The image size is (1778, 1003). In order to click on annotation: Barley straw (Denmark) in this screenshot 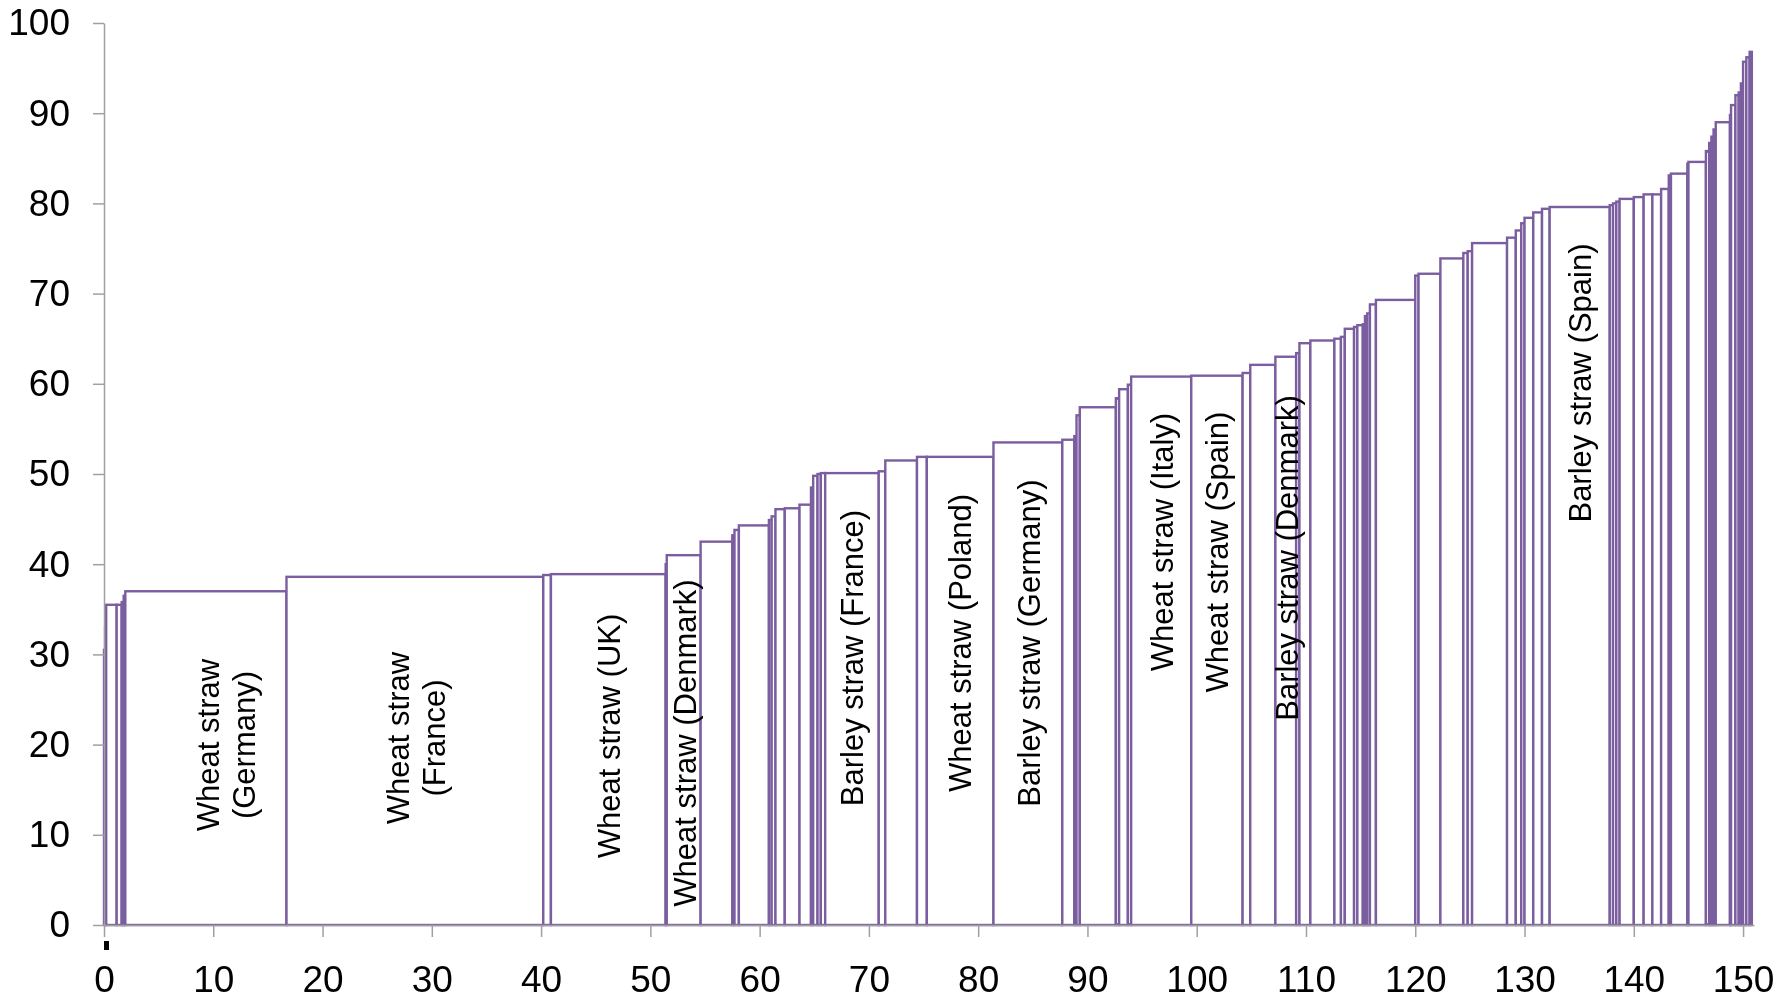, I will do `click(1287, 558)`.